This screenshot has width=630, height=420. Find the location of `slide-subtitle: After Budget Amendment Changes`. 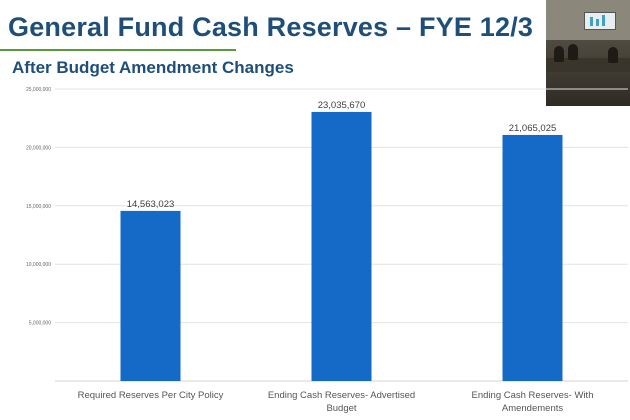

slide-subtitle: After Budget Amendment Changes is located at coordinates (153, 67).